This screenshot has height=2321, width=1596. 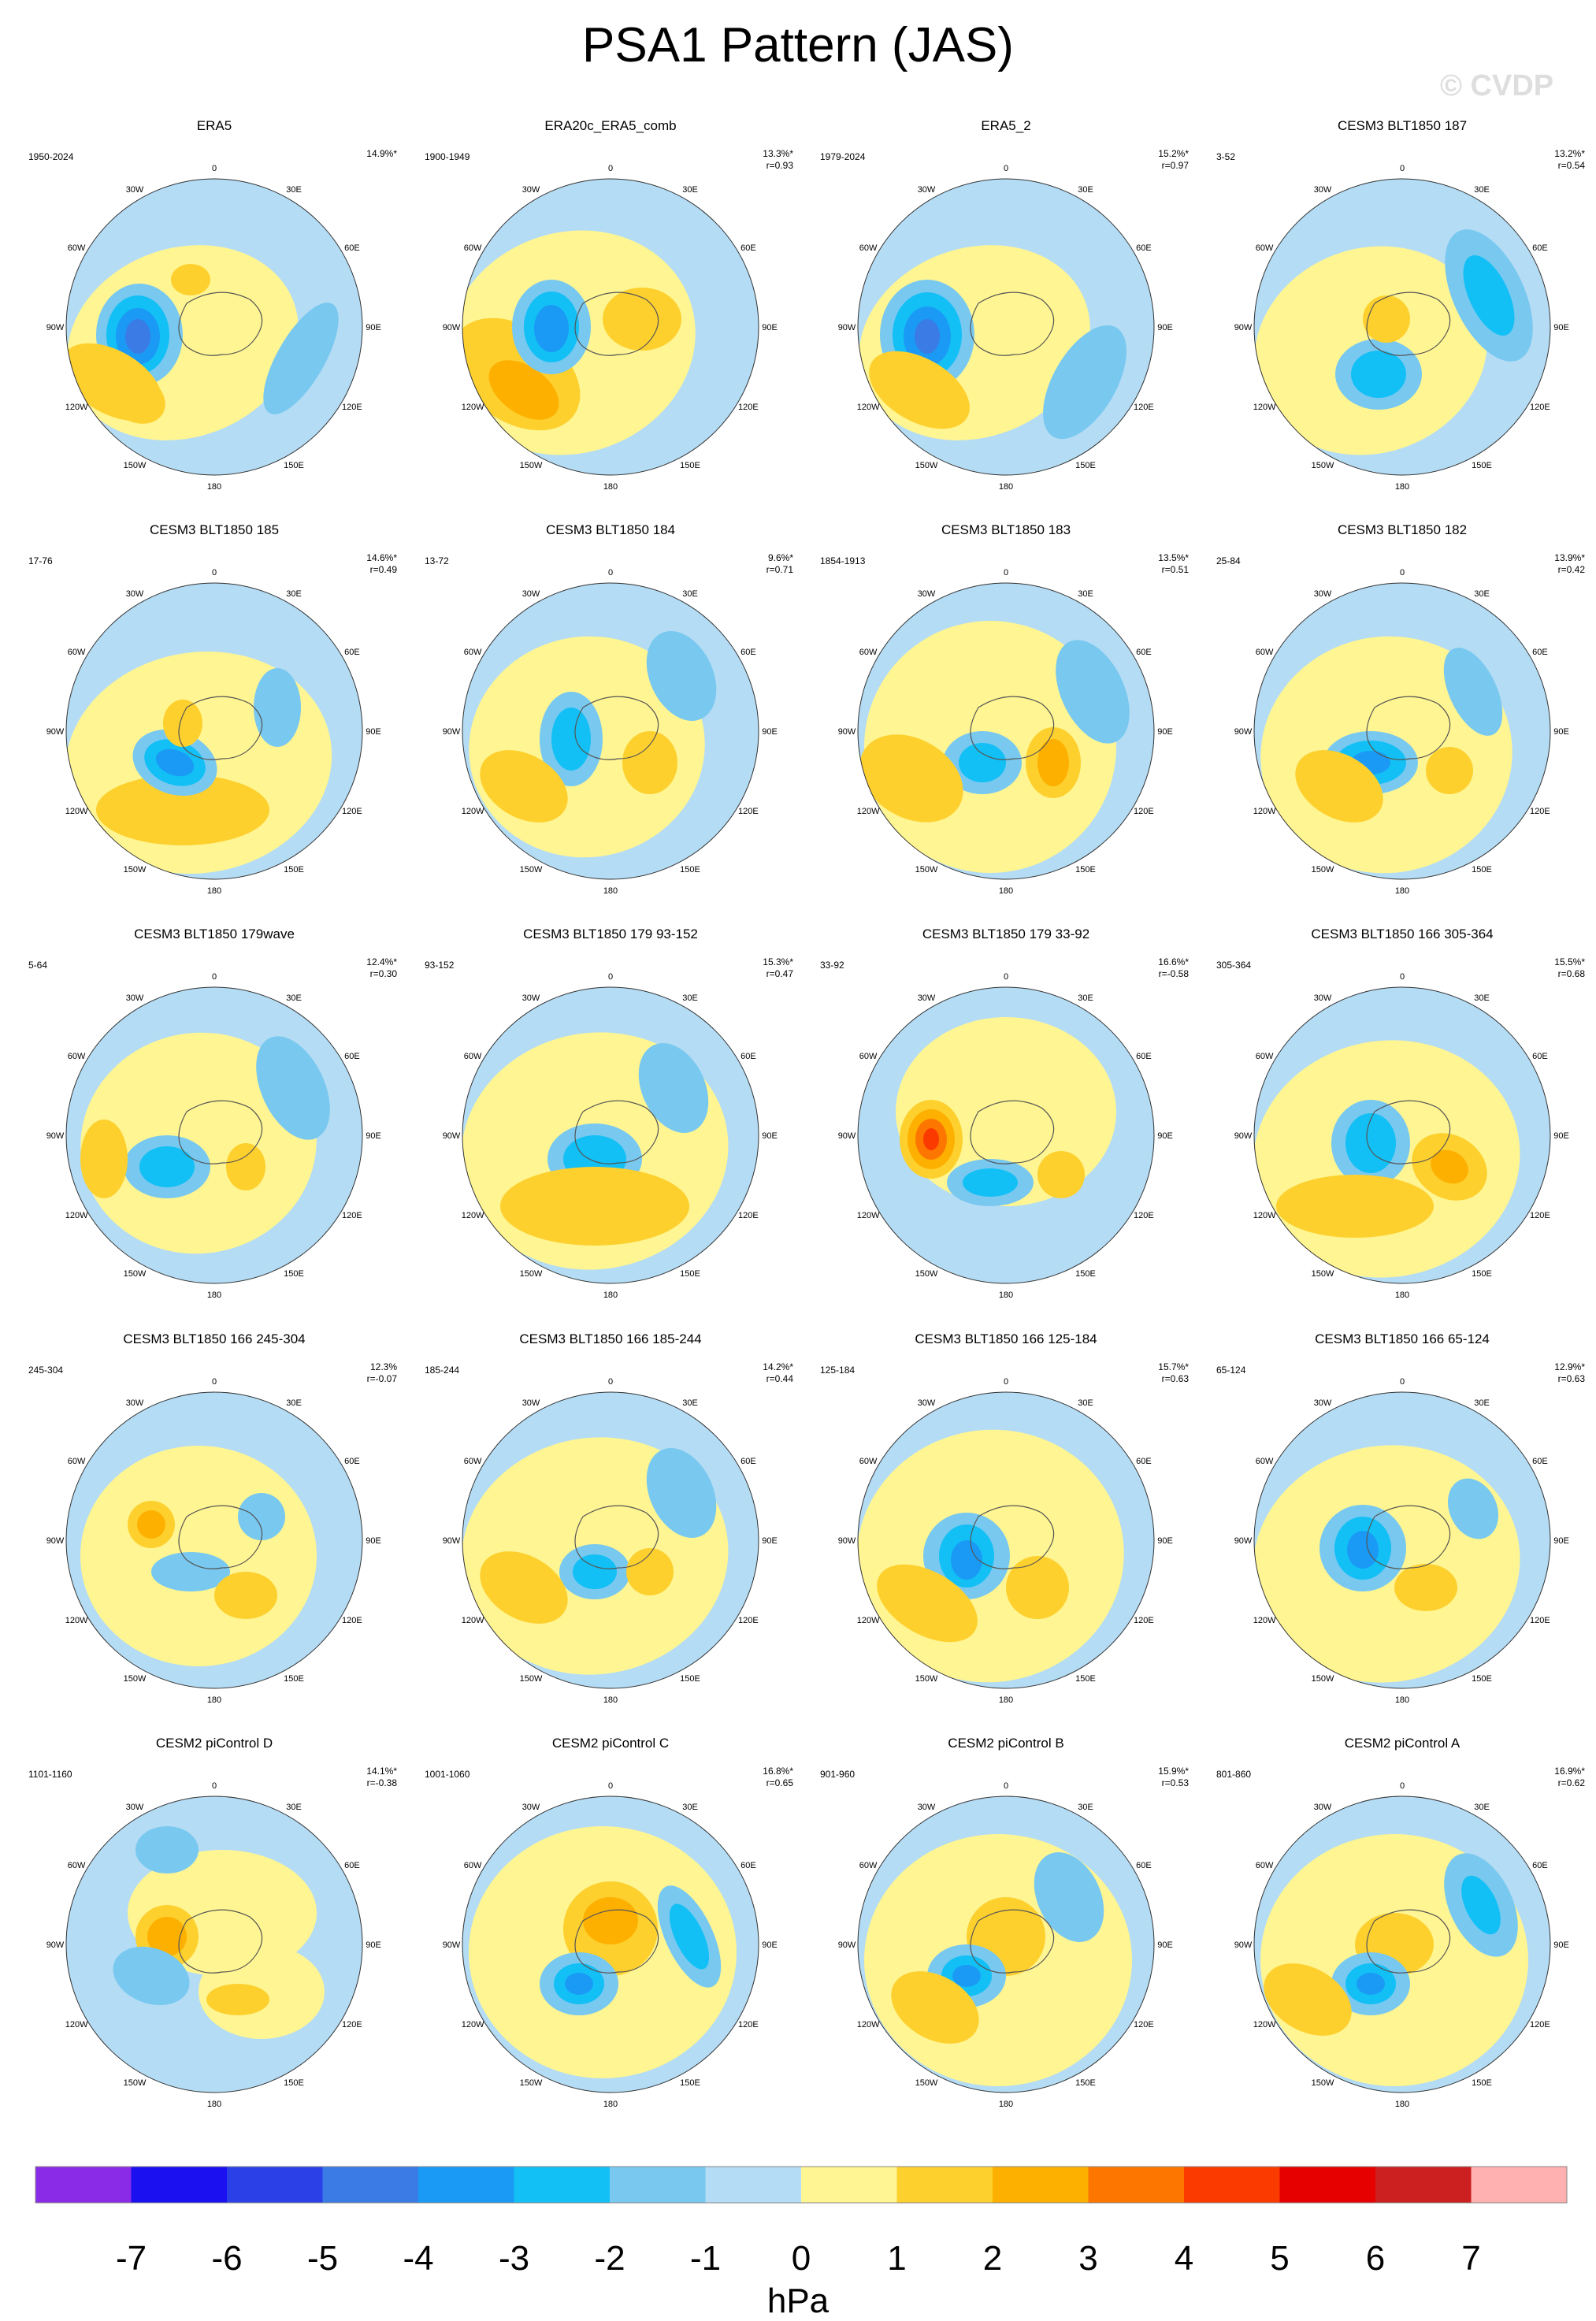 I want to click on panel-period: 801-860, so click(x=1234, y=1774).